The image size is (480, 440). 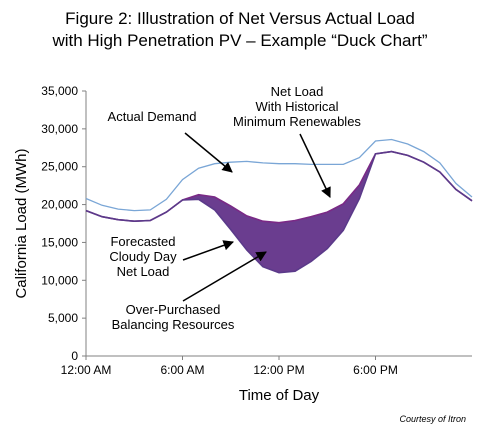 What do you see at coordinates (297, 91) in the screenshot?
I see `annotation-net-load-min-renewables: Net Load` at bounding box center [297, 91].